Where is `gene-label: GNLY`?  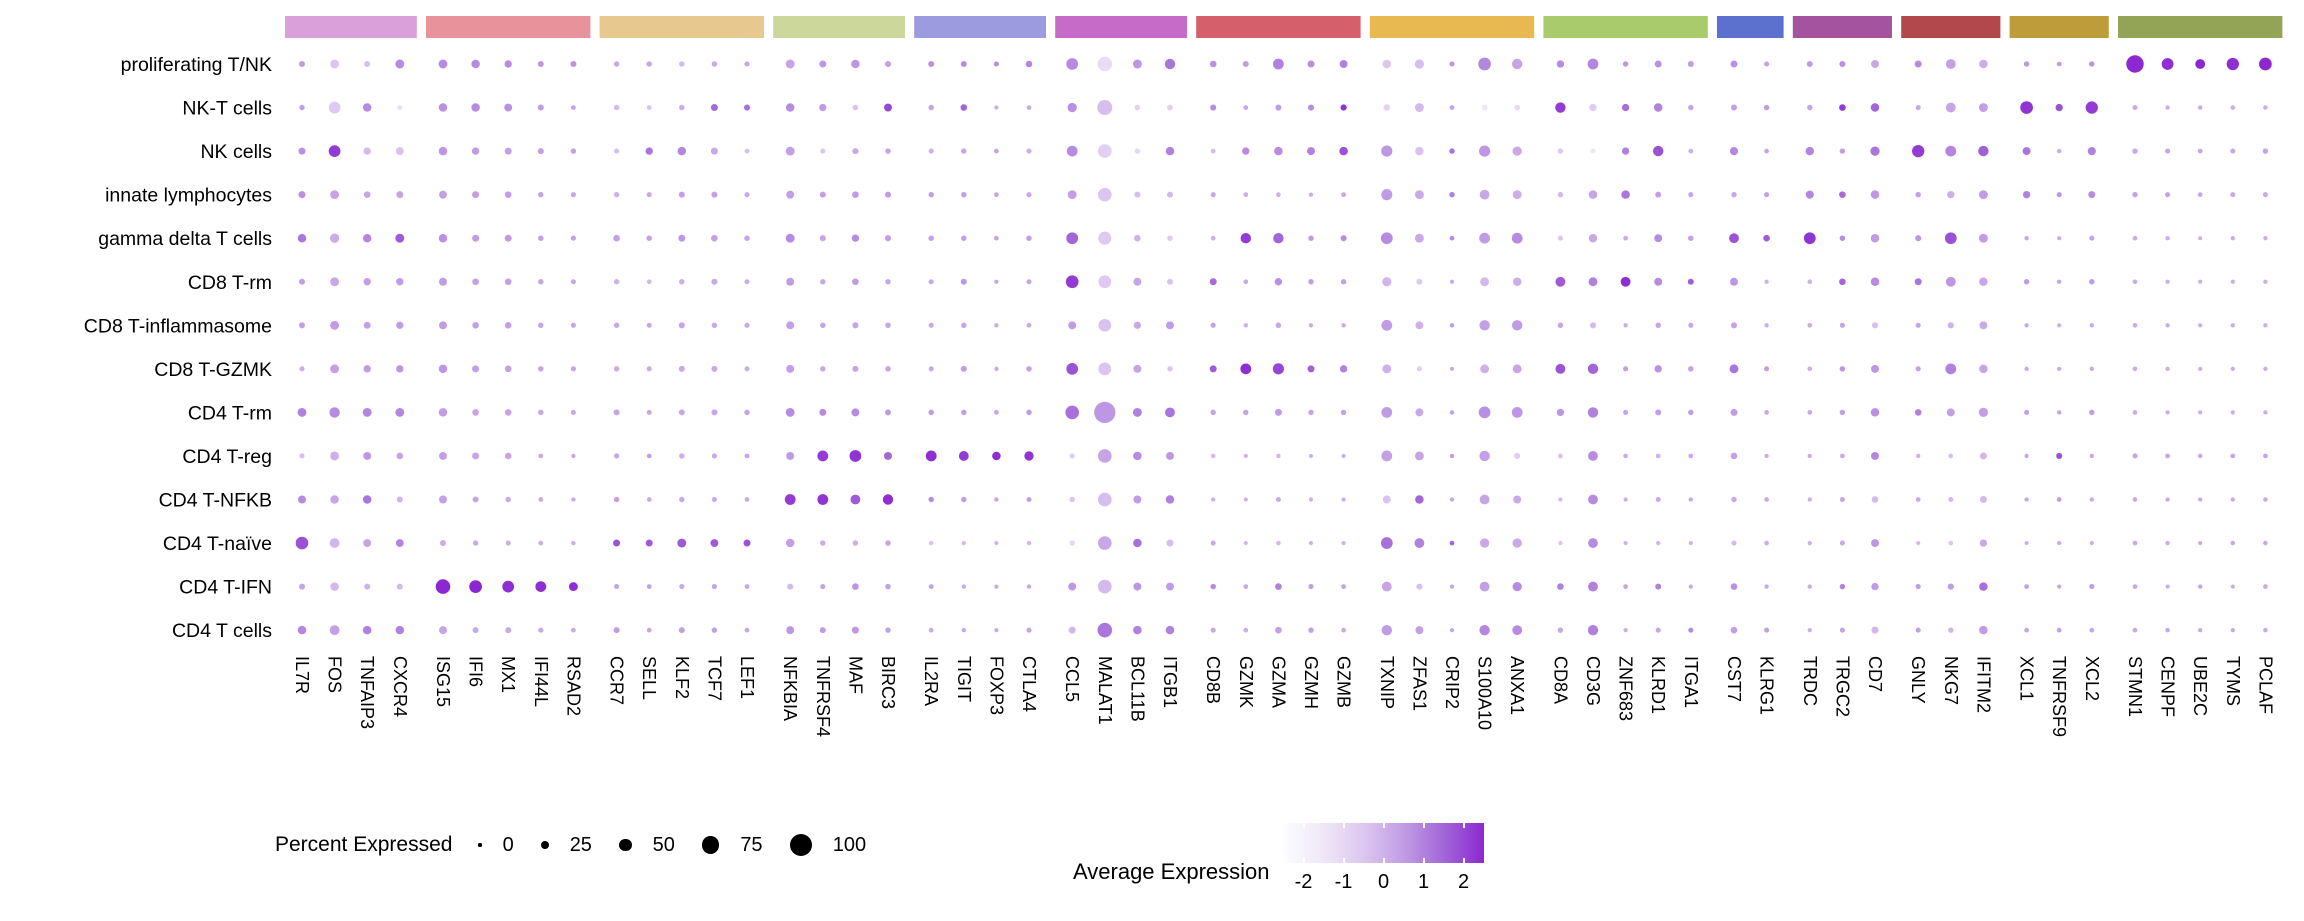
gene-label: GNLY is located at coordinates (1918, 680).